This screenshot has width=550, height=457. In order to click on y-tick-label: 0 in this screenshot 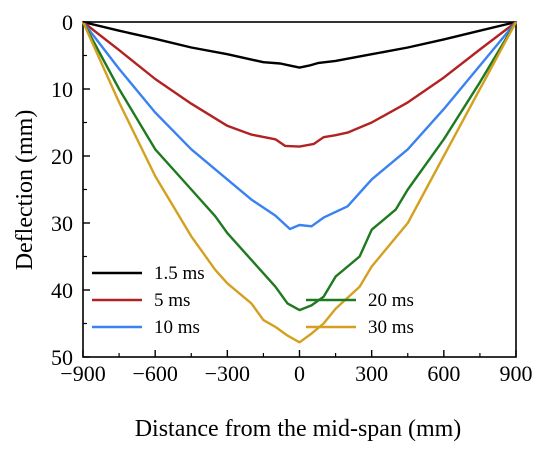, I will do `click(67, 22)`.